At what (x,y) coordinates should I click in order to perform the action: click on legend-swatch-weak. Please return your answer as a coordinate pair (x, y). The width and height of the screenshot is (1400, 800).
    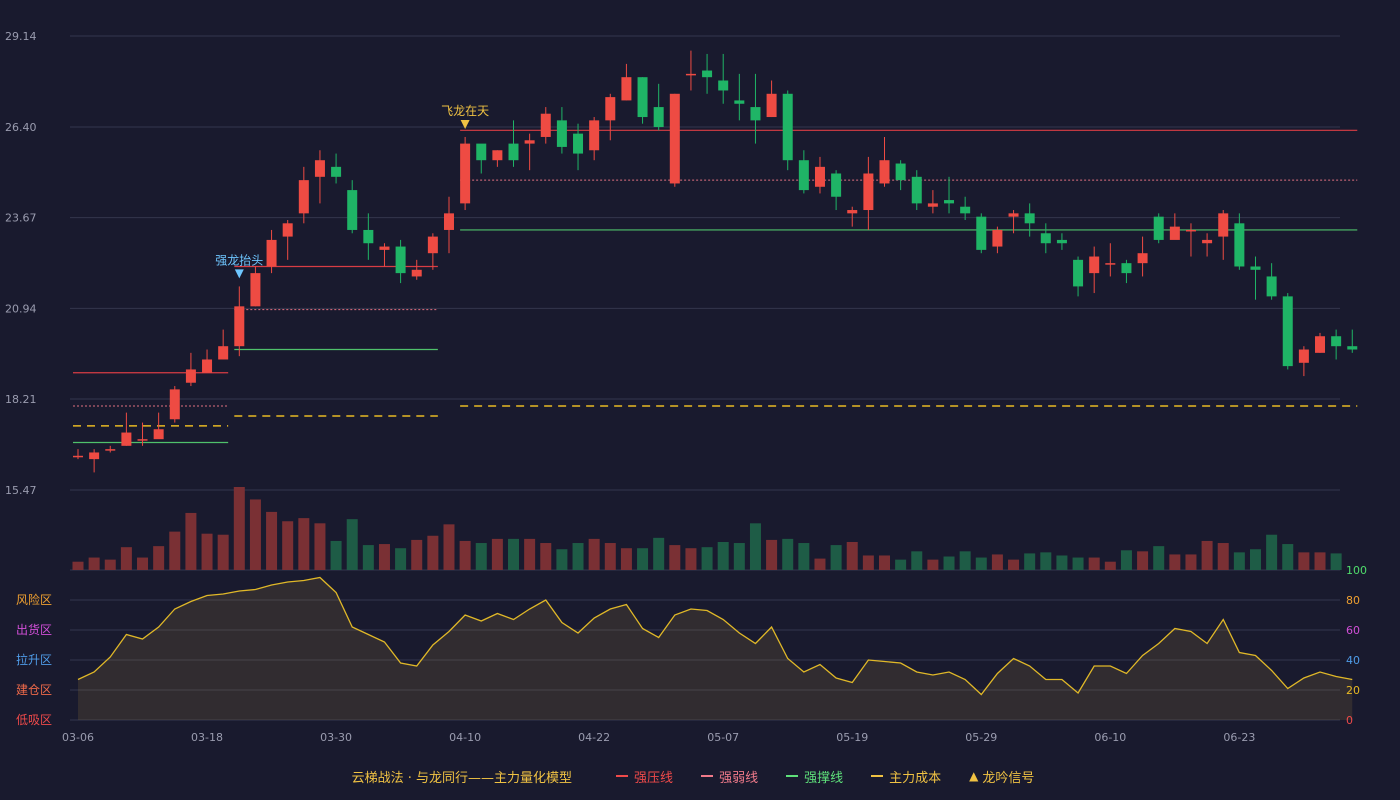
    Looking at the image, I should click on (707, 776).